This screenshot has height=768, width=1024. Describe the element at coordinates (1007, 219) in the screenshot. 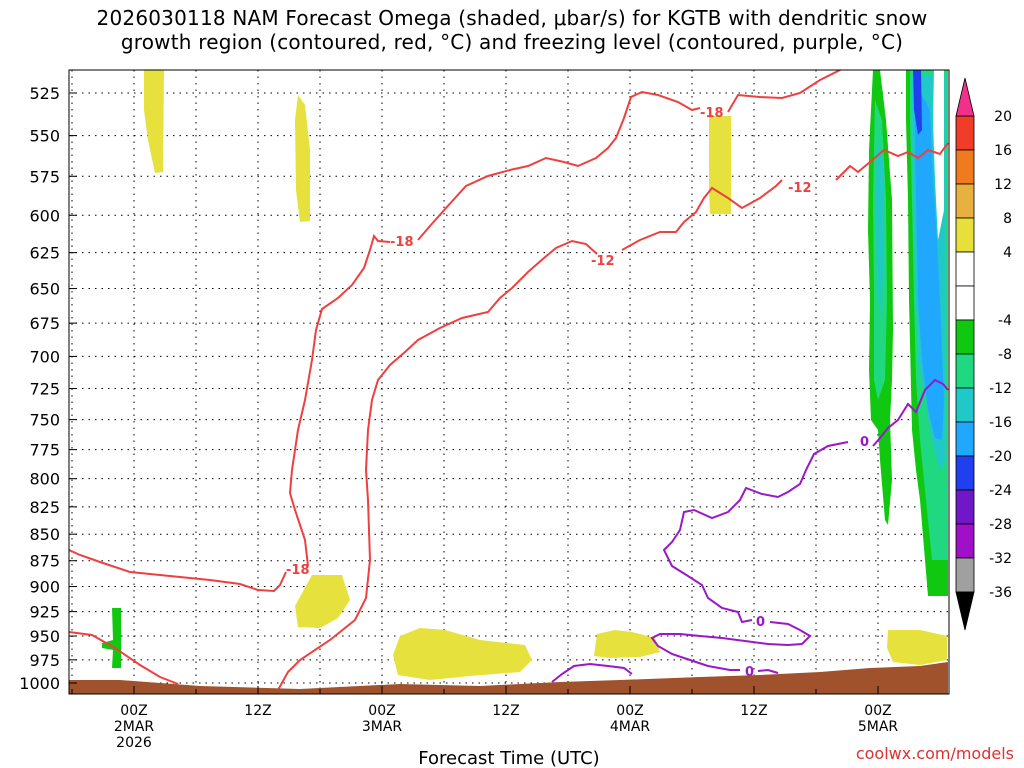

I see `colorbar-label: 8` at that location.